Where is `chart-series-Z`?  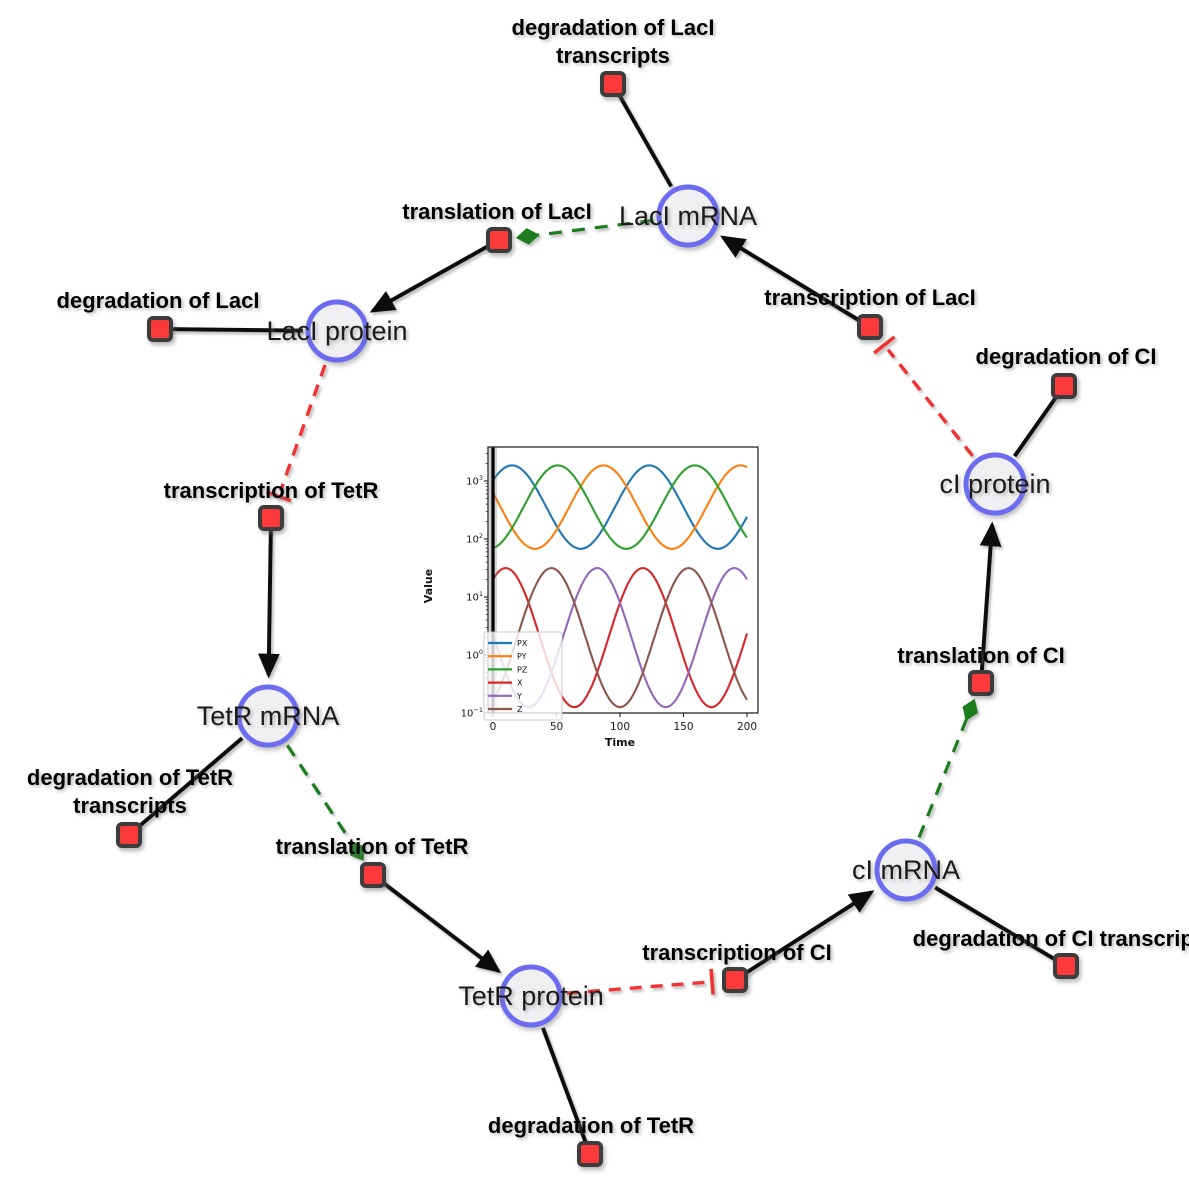 chart-series-Z is located at coordinates (620, 637).